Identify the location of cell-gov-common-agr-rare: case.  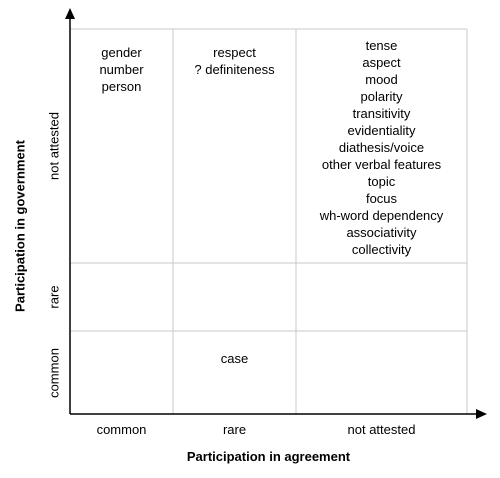
(234, 358).